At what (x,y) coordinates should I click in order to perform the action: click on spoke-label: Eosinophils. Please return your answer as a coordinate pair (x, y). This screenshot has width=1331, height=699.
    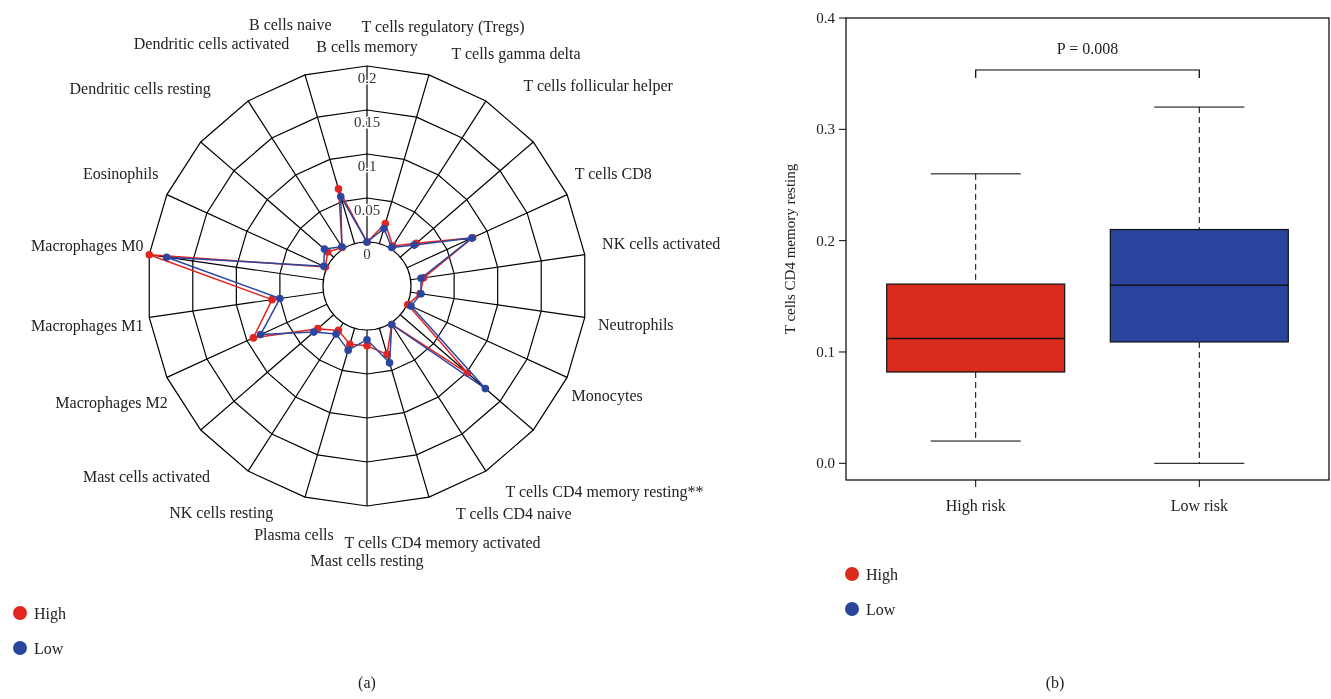
    Looking at the image, I should click on (120, 173).